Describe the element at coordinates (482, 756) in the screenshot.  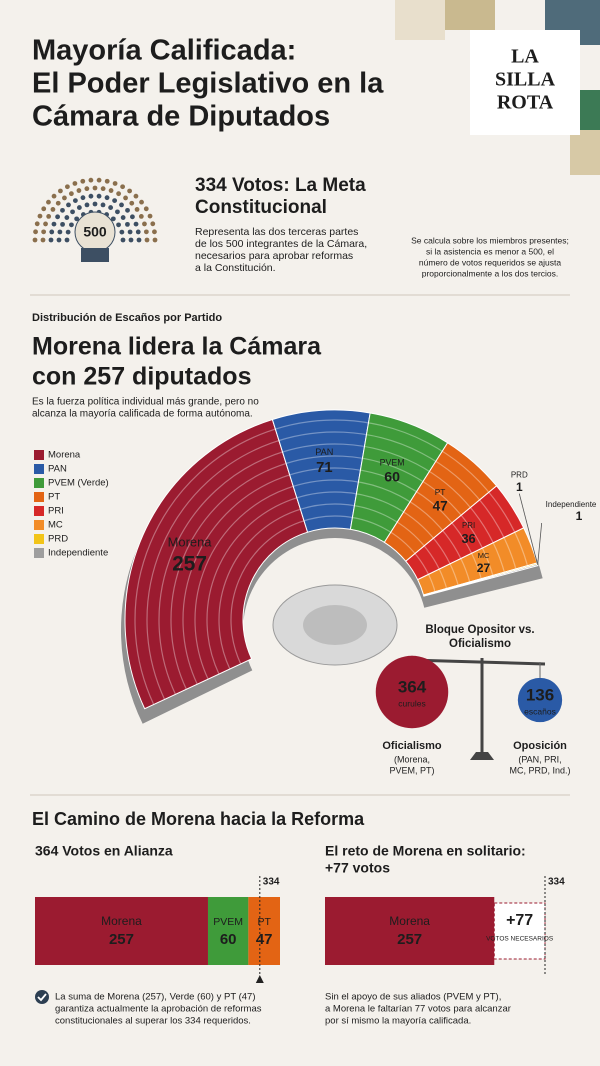
I see `scale-foot` at that location.